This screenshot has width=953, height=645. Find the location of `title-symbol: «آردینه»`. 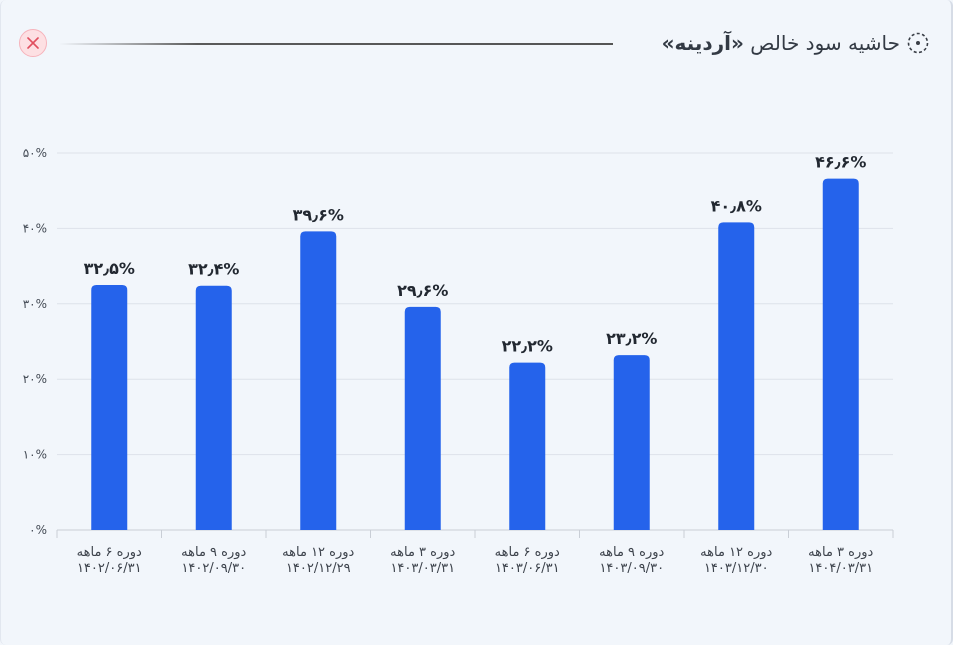

title-symbol: «آردینه» is located at coordinates (702, 43).